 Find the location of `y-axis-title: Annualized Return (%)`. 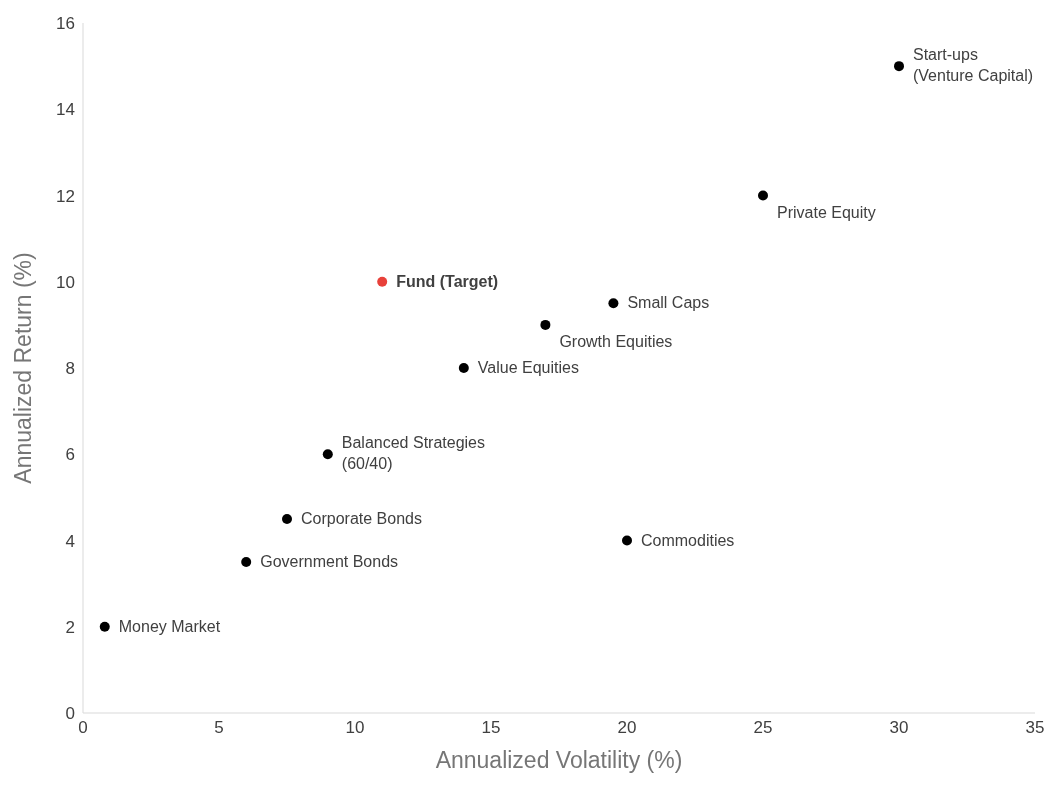

y-axis-title: Annualized Return (%) is located at coordinates (23, 368).